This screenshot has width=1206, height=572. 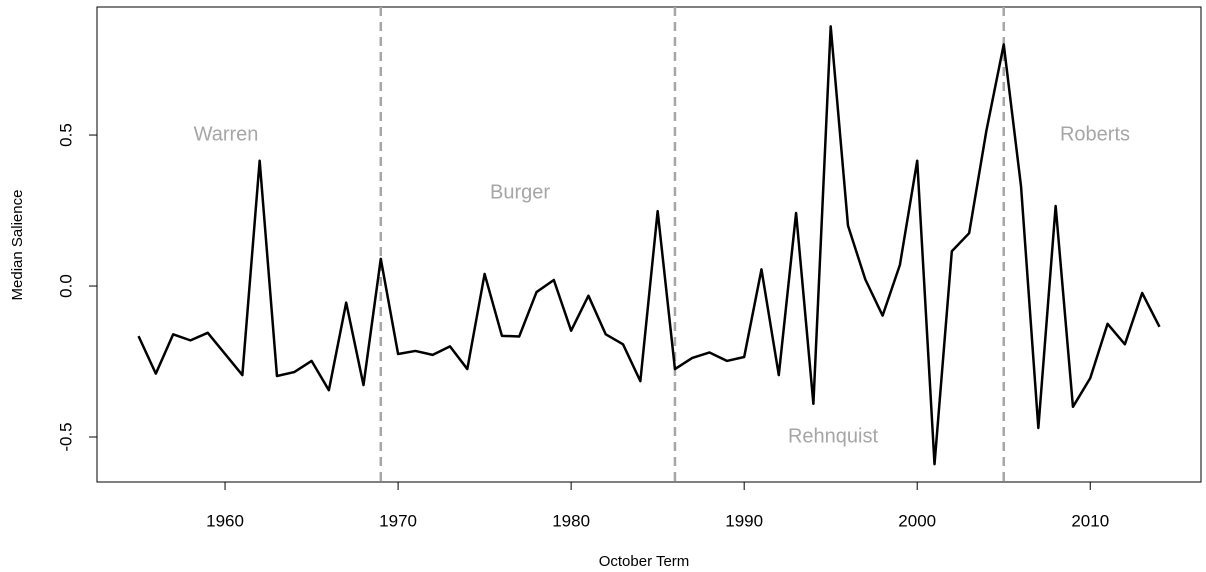 What do you see at coordinates (225, 520) in the screenshot?
I see `x-tick-label: 1960` at bounding box center [225, 520].